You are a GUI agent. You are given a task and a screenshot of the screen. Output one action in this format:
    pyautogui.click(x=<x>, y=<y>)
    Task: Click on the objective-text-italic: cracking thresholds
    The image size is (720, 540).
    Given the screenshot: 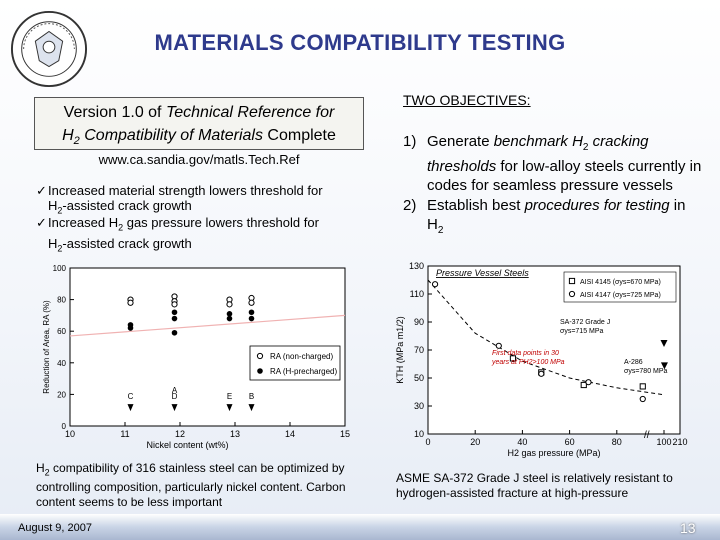 What is the action you would take?
    pyautogui.click(x=538, y=154)
    